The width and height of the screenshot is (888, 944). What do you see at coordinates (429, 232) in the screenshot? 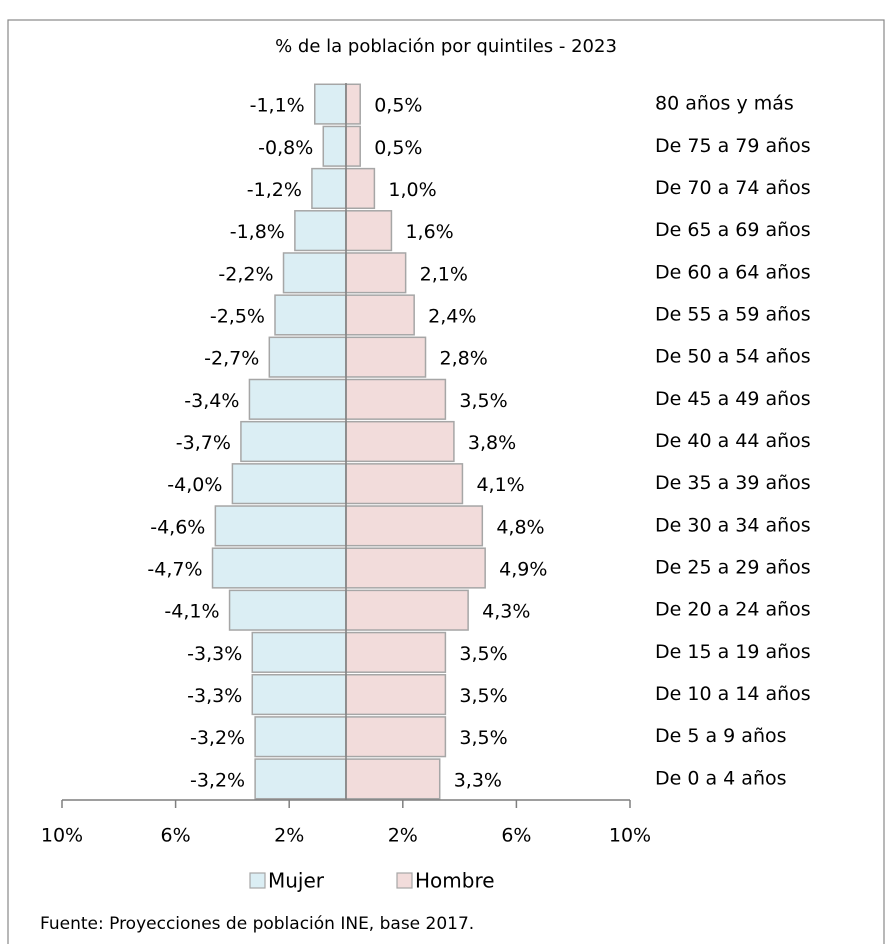
I see `data-label: 1,6%` at bounding box center [429, 232].